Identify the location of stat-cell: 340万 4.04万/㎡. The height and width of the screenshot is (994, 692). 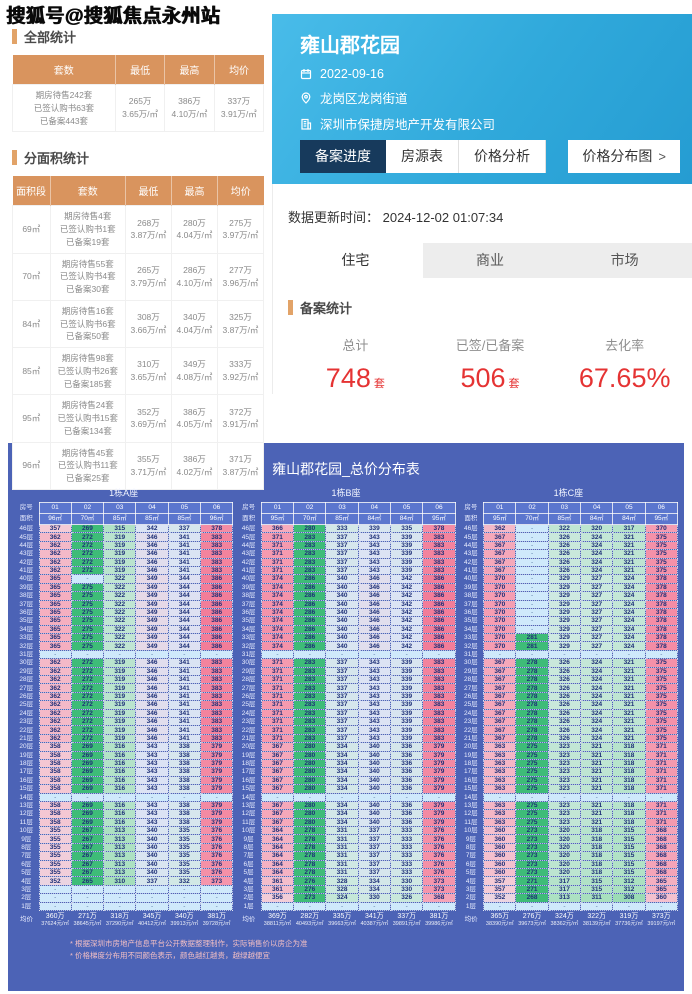
(194, 324).